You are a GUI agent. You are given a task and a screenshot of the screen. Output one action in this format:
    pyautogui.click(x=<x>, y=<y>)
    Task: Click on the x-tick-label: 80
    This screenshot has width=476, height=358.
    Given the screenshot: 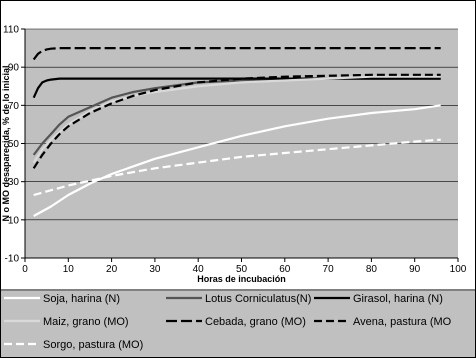 What is the action you would take?
    pyautogui.click(x=372, y=269)
    